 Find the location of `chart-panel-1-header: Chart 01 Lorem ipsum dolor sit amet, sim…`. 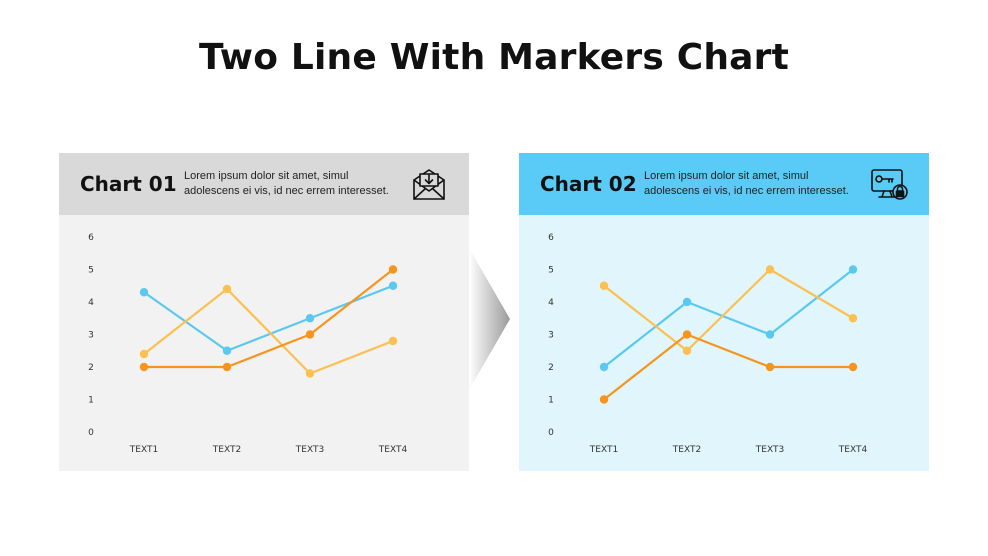

chart-panel-1-header: Chart 01 Lorem ipsum dolor sit amet, sim… is located at coordinates (264, 184).